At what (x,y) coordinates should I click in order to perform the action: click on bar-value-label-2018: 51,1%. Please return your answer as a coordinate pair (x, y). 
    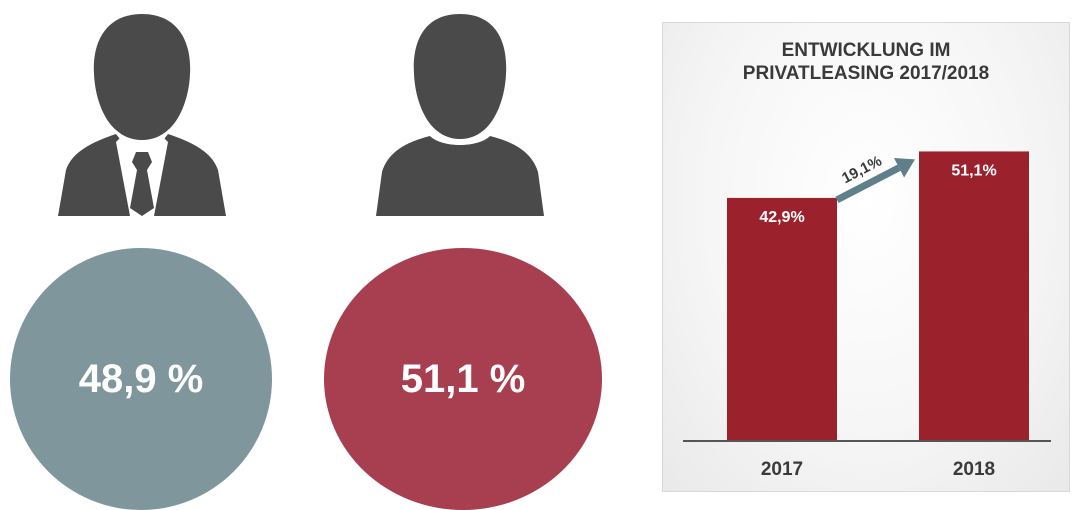
    Looking at the image, I should click on (973, 170).